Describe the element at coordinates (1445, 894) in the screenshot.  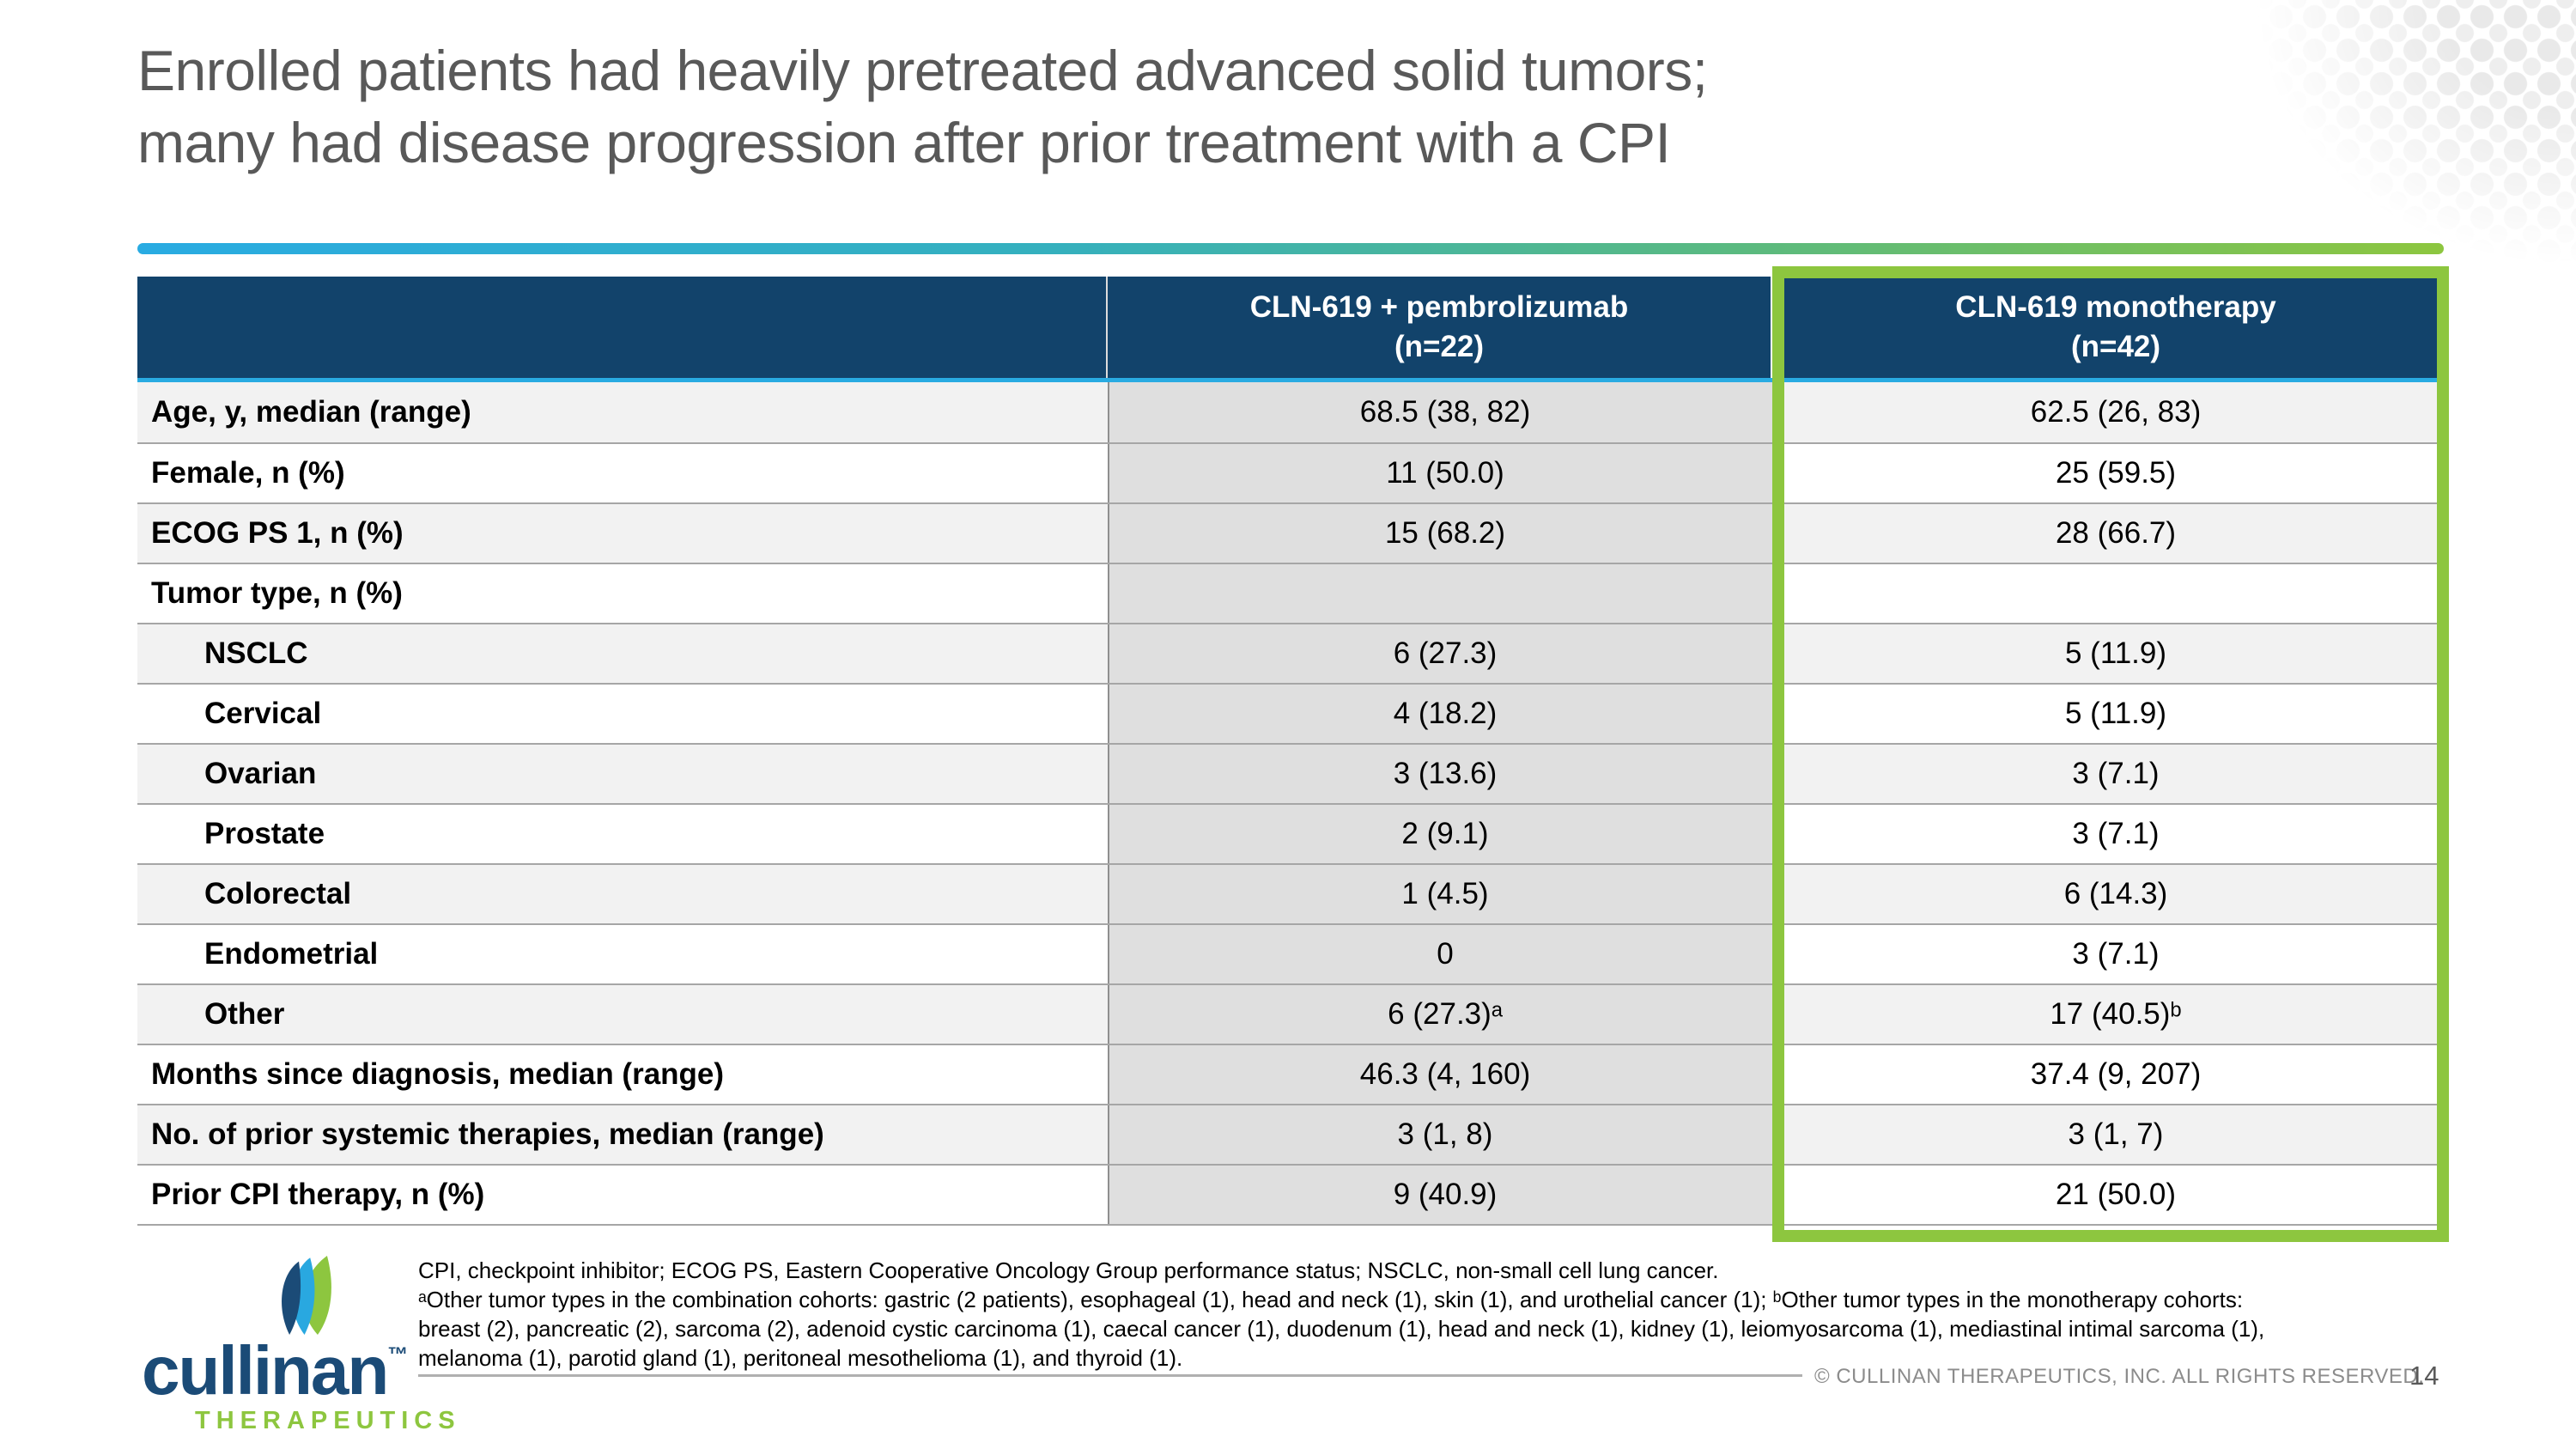
I see `combo-value-cell: 1 (4.5)` at that location.